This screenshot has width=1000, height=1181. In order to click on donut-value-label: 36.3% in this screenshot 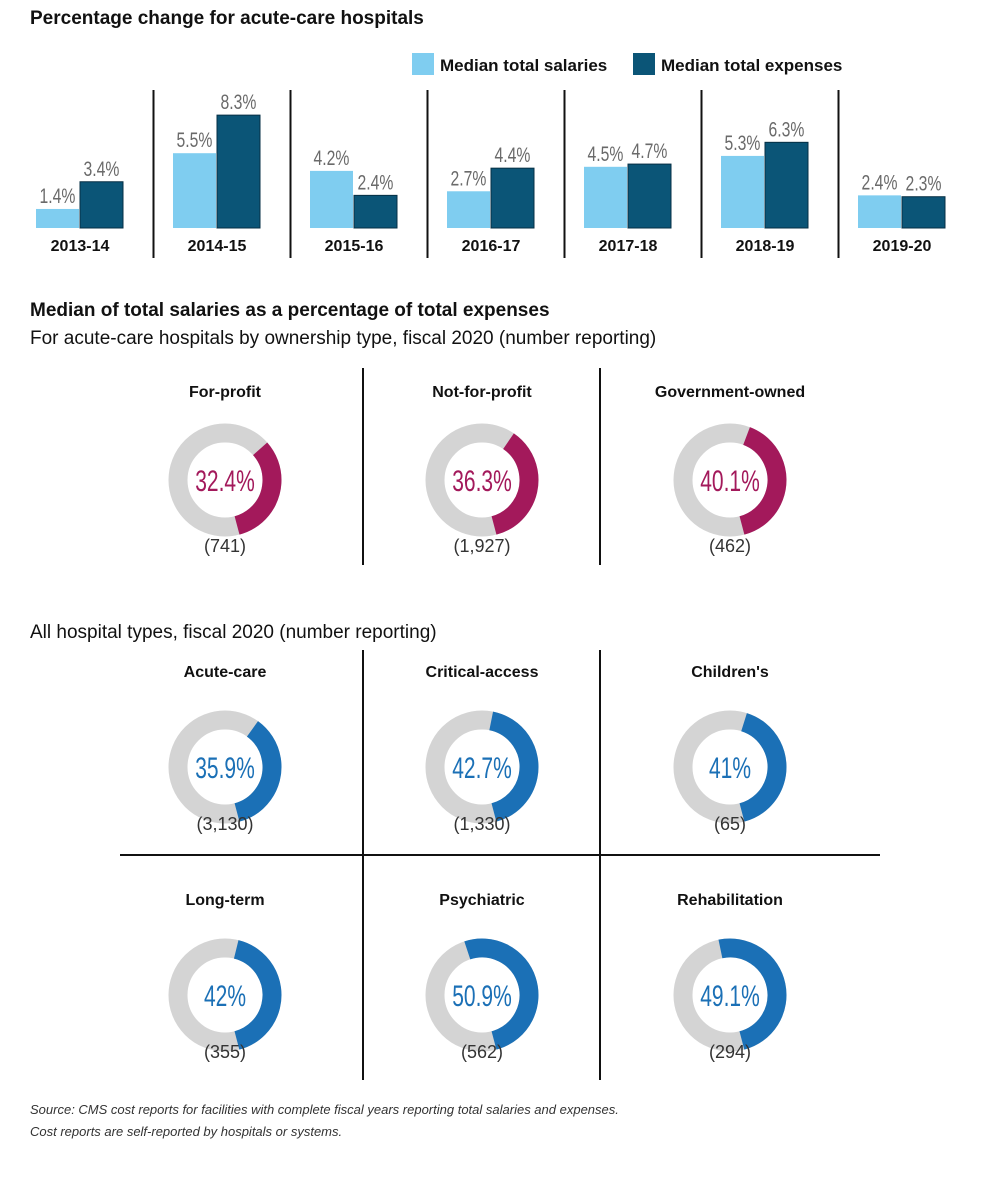, I will do `click(482, 482)`.